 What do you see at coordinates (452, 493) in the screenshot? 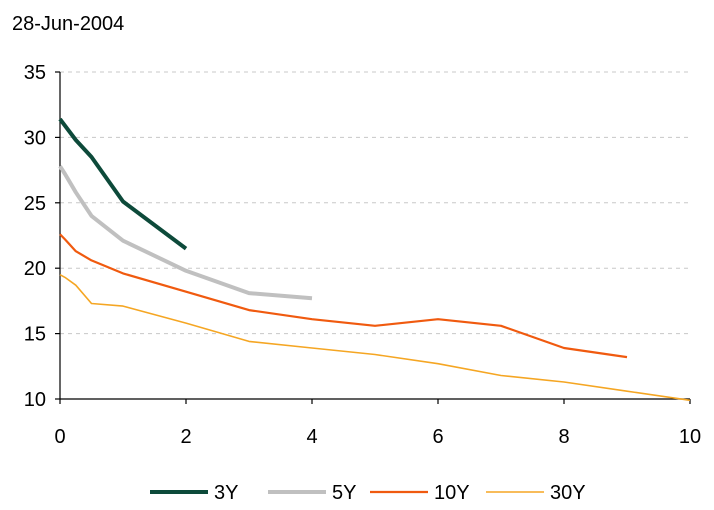
I see `legend-label-10y: 10Y` at bounding box center [452, 493].